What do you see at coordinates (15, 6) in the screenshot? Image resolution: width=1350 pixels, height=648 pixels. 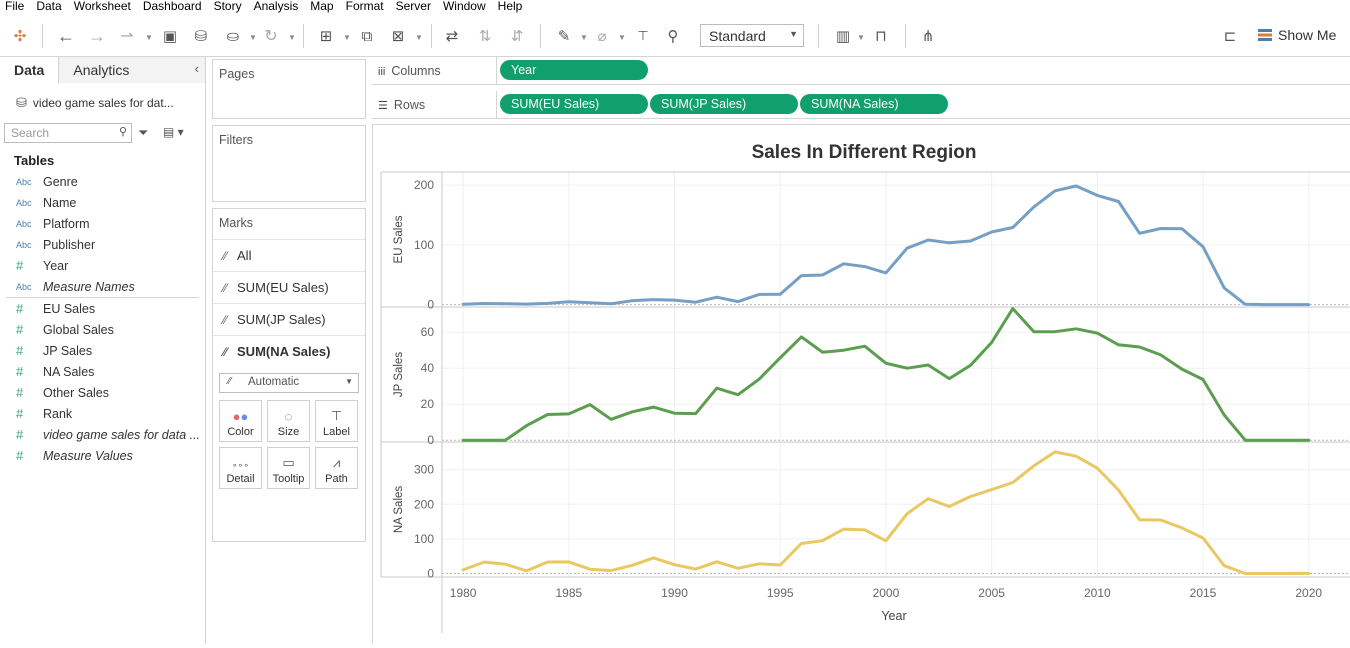 I see `menu-file: File` at bounding box center [15, 6].